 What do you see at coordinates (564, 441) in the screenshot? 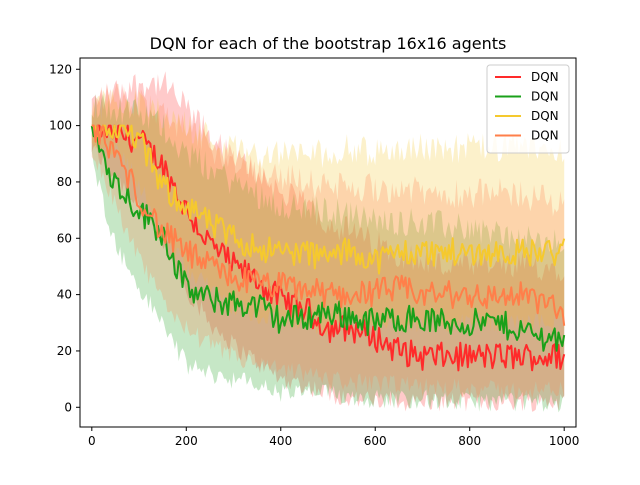
I see `x-tick-label: 1000` at bounding box center [564, 441].